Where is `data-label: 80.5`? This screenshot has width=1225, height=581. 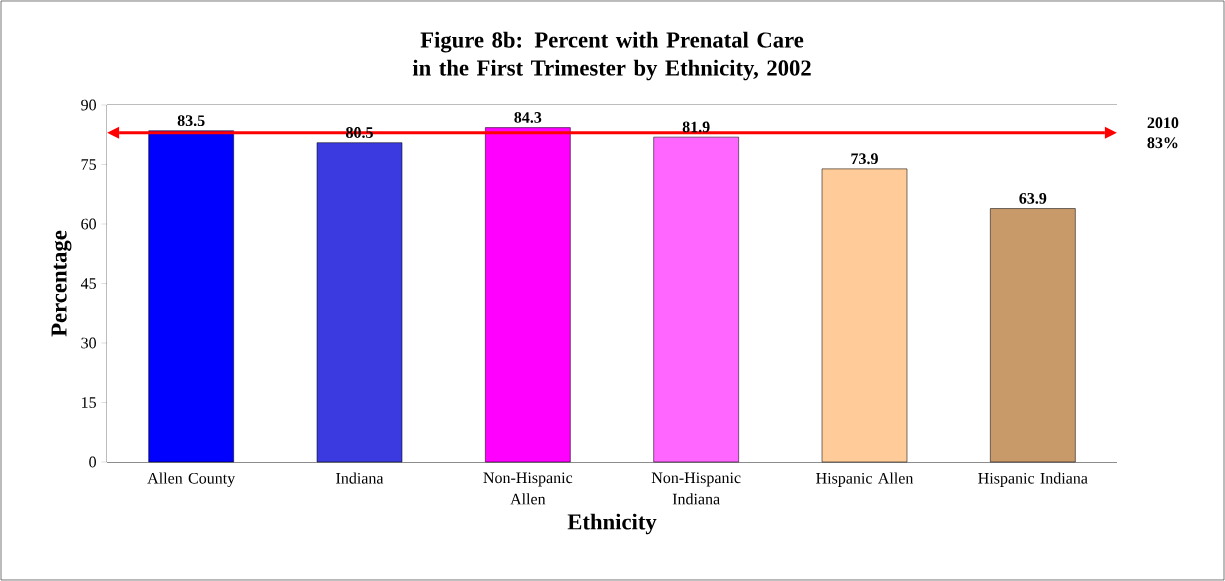
data-label: 80.5 is located at coordinates (359, 132).